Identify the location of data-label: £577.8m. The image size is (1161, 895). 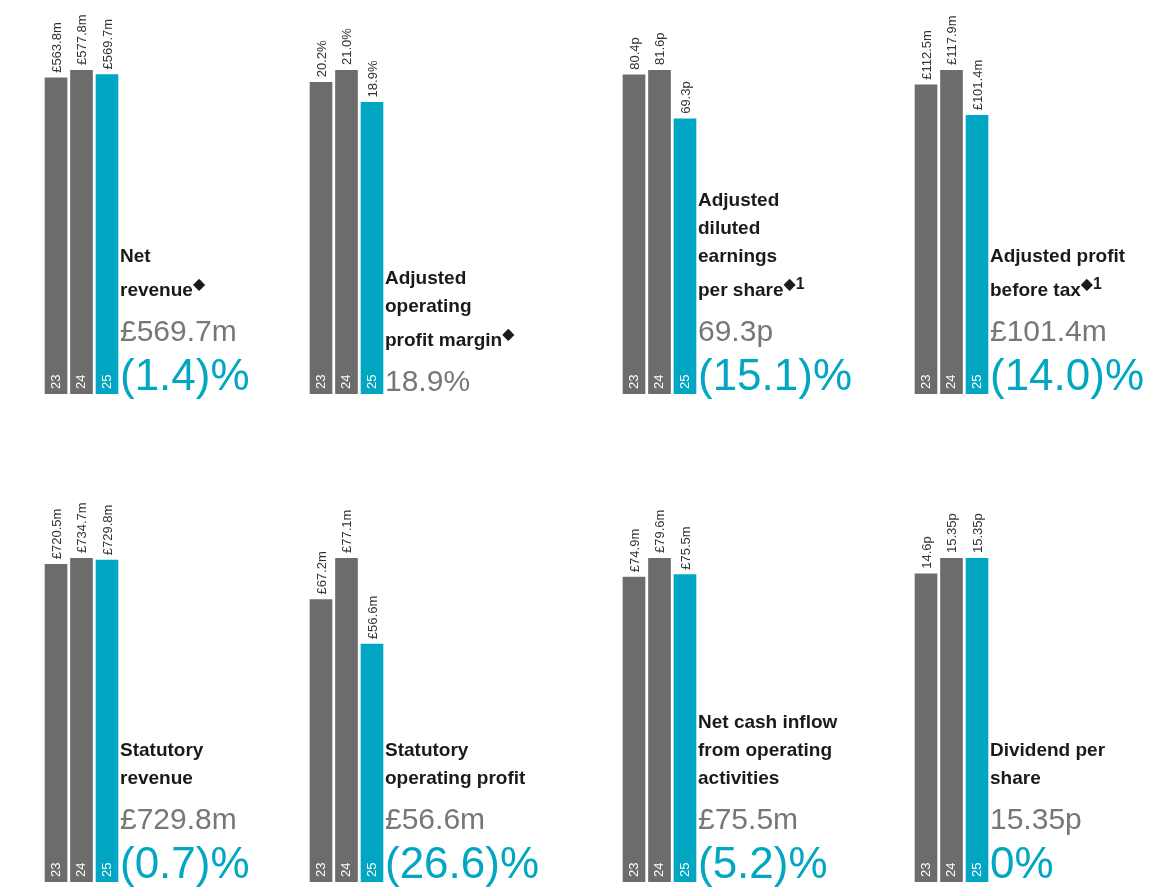
(82, 39).